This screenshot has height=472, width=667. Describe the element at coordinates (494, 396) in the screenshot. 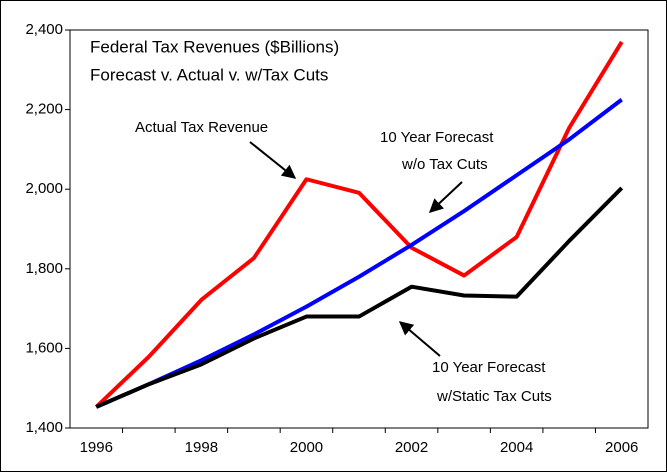

I see `annotation: w/Static Tax Cuts` at that location.